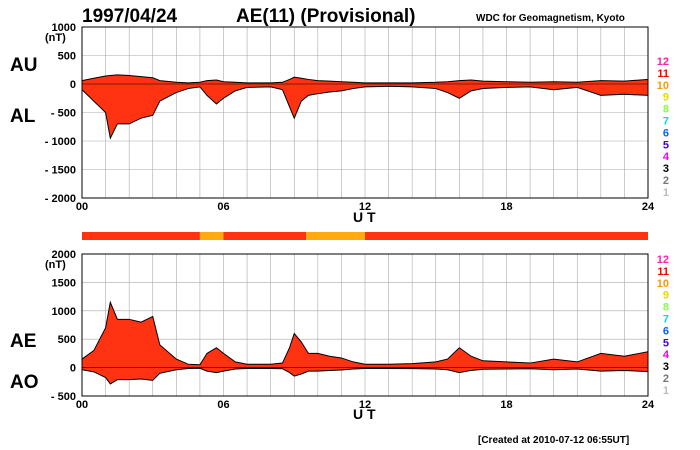 This screenshot has height=450, width=700. Describe the element at coordinates (130, 16) in the screenshot. I see `chart-date: 1997/04/24` at that location.